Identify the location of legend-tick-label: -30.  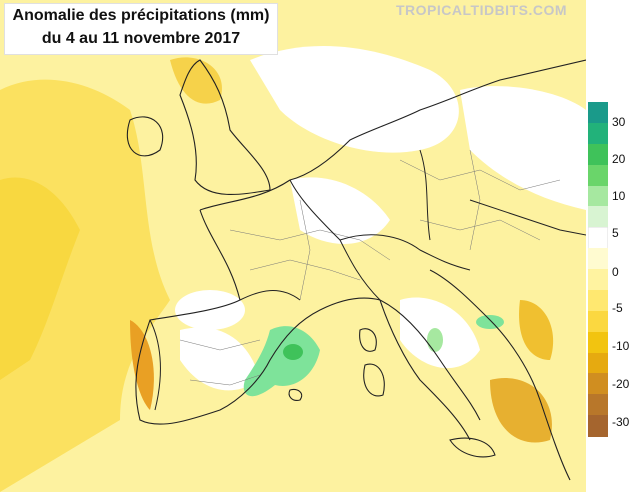
(621, 422).